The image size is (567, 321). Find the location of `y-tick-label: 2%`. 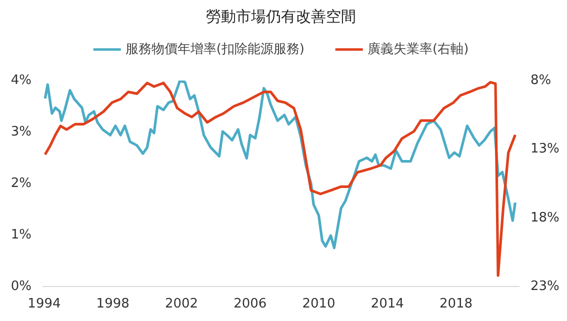

y-tick-label: 2% is located at coordinates (21, 183).